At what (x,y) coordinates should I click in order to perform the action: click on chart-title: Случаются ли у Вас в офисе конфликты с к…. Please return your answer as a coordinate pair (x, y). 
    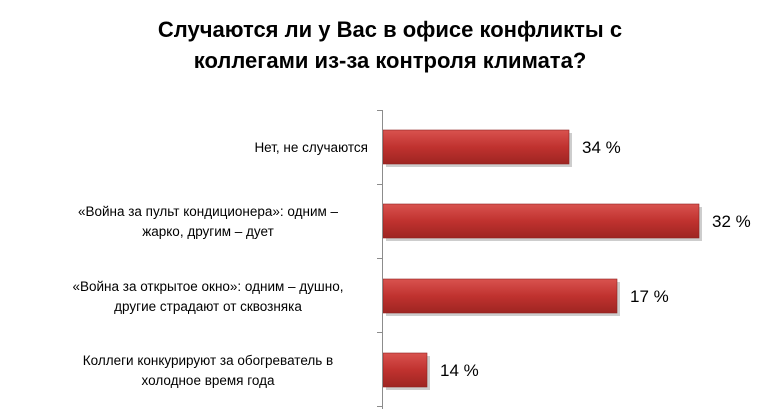
    Looking at the image, I should click on (390, 45).